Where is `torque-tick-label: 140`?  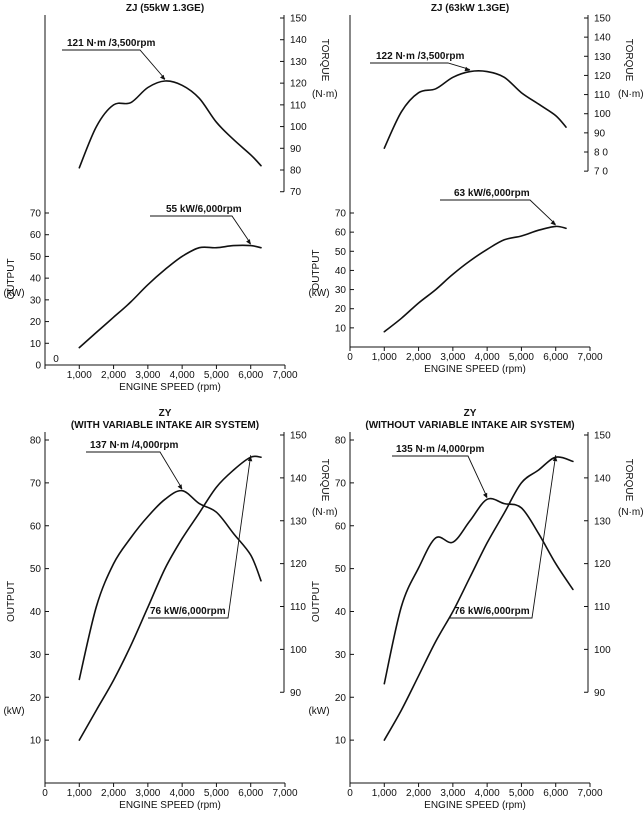
torque-tick-label: 140 is located at coordinates (298, 478).